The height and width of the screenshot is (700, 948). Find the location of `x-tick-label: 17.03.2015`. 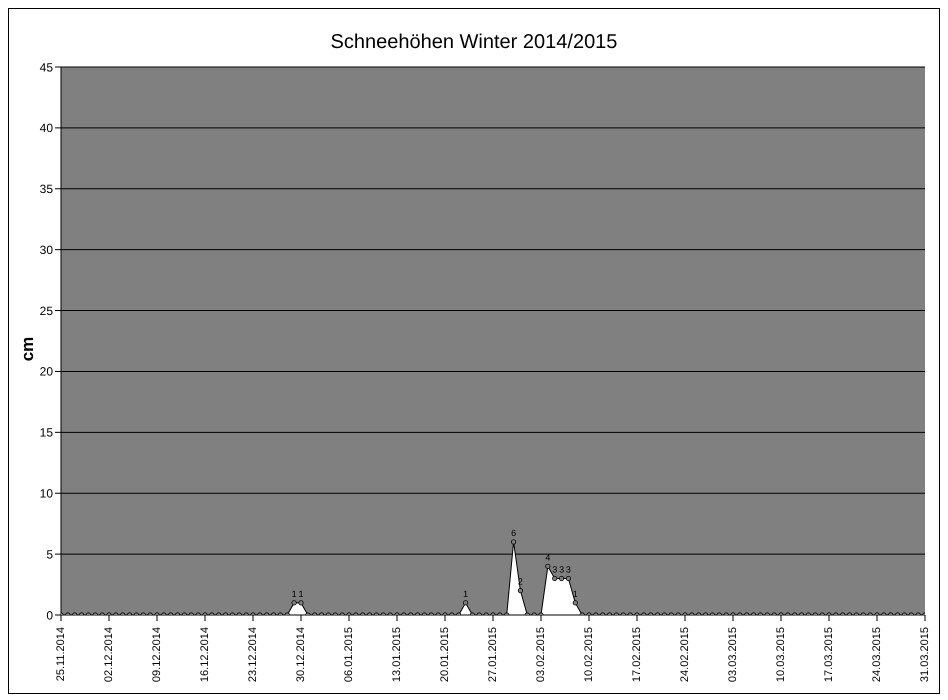

x-tick-label: 17.03.2015 is located at coordinates (829, 654).